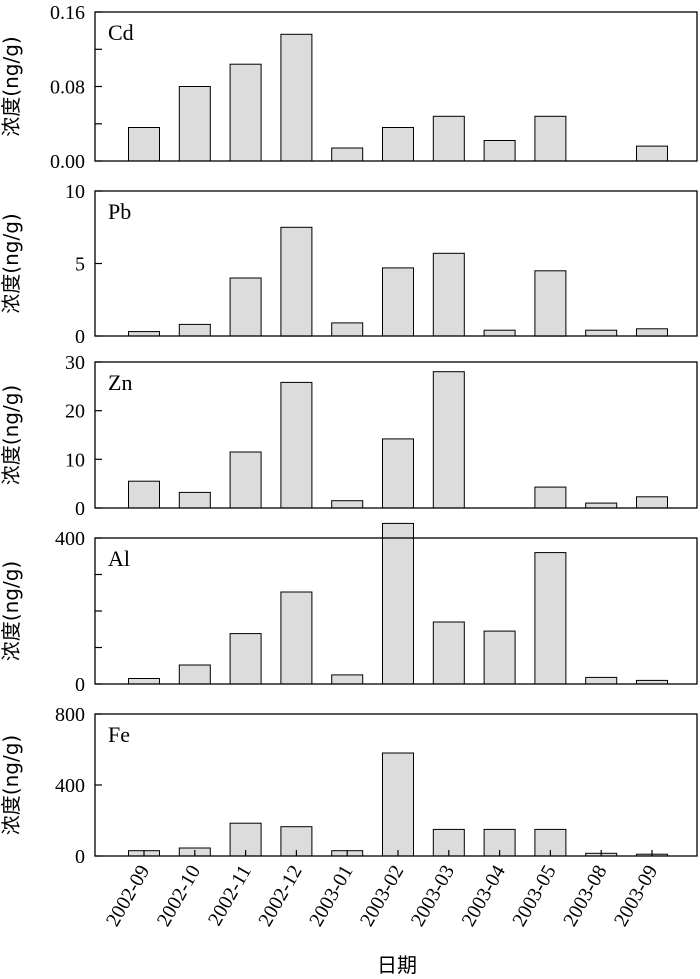 The image size is (700, 979). What do you see at coordinates (121, 32) in the screenshot?
I see `panel-label: Cd` at bounding box center [121, 32].